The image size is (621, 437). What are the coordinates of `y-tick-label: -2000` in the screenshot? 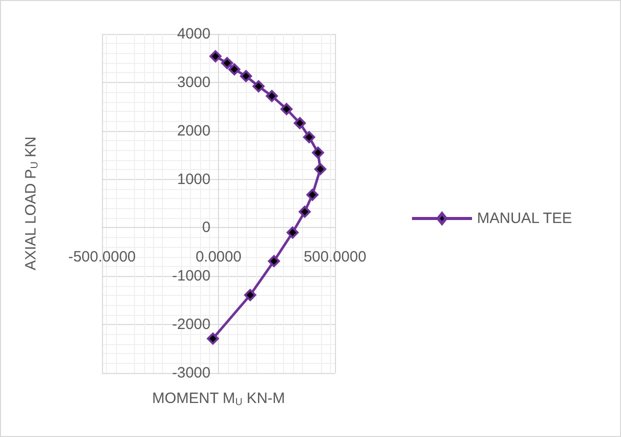 It's located at (191, 325).